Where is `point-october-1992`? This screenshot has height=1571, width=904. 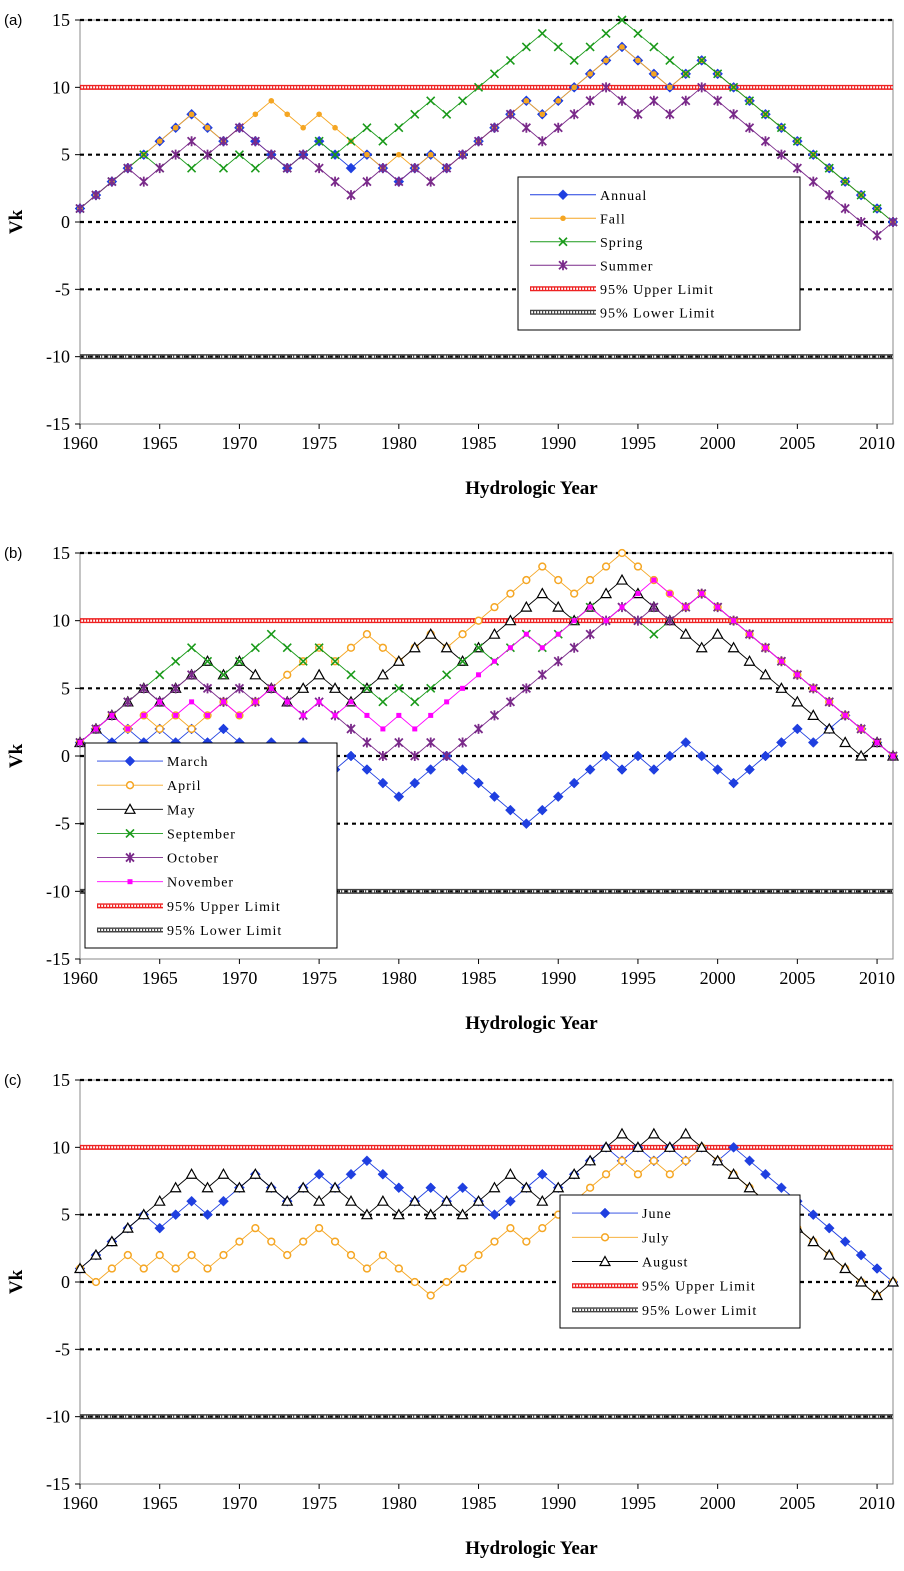
point-october-1992 is located at coordinates (590, 634).